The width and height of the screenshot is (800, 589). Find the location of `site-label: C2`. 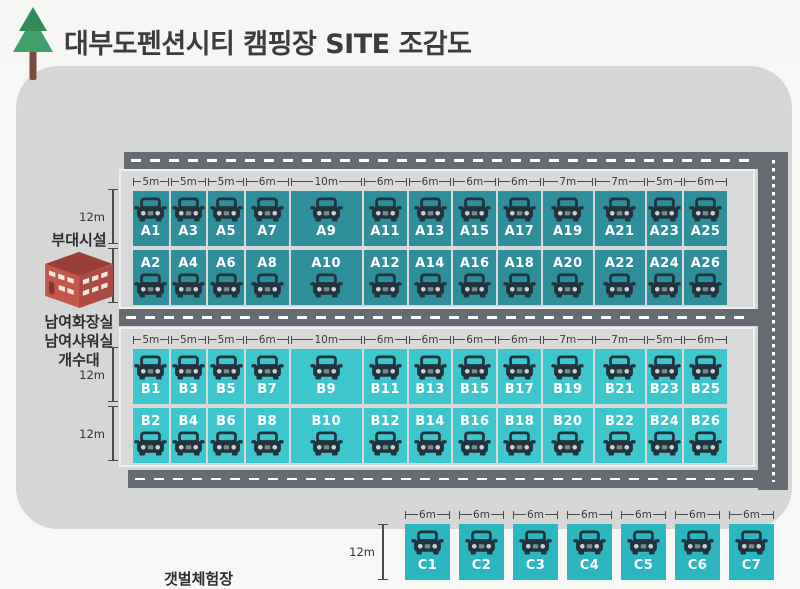

site-label: C2 is located at coordinates (481, 565).